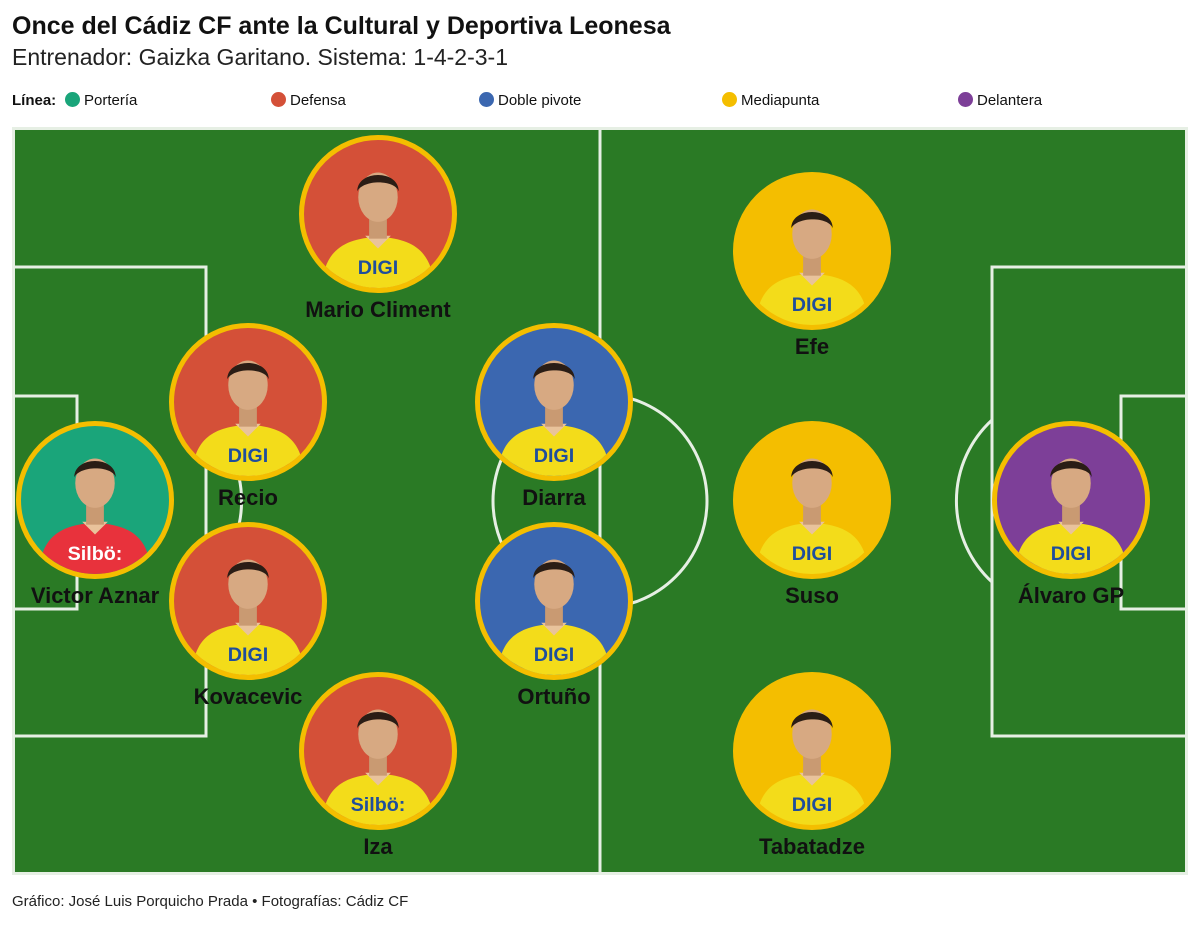  I want to click on legend-label: Delantera, so click(1010, 100).